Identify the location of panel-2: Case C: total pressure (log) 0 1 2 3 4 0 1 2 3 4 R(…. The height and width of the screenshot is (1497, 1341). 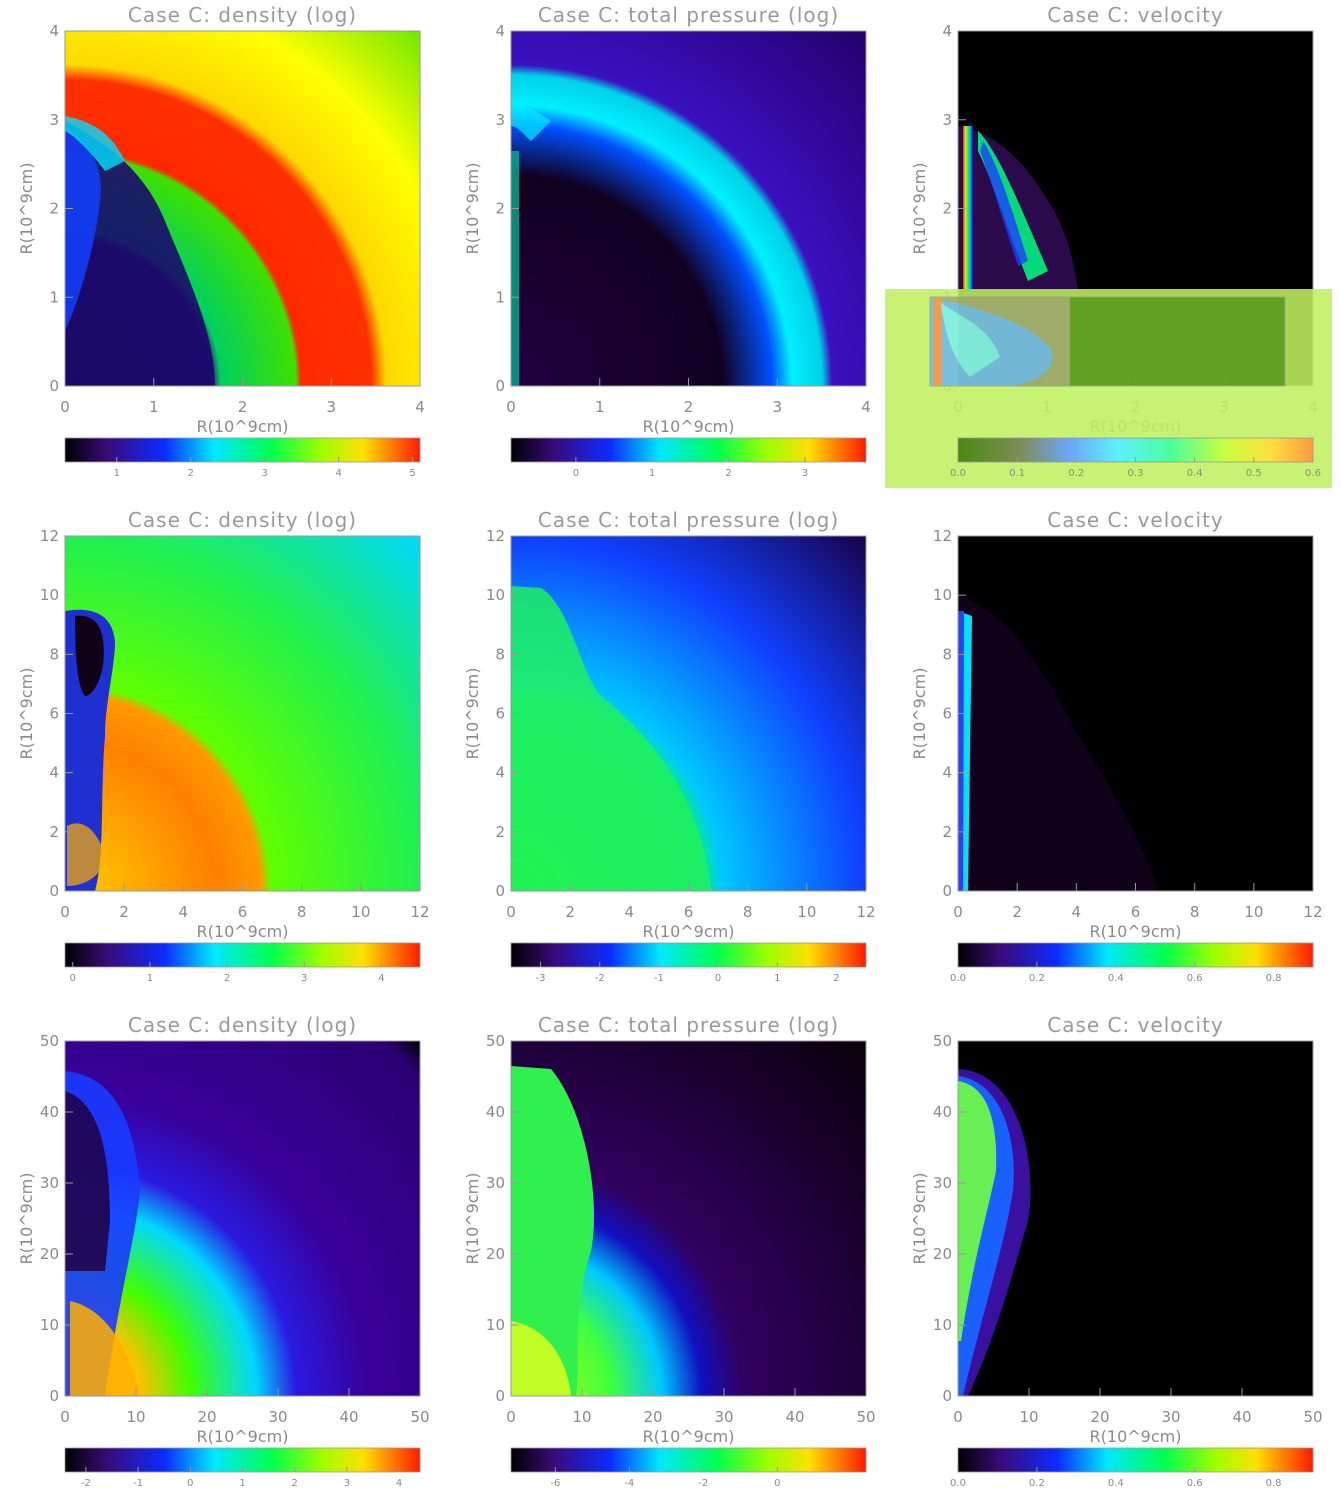
(667, 241).